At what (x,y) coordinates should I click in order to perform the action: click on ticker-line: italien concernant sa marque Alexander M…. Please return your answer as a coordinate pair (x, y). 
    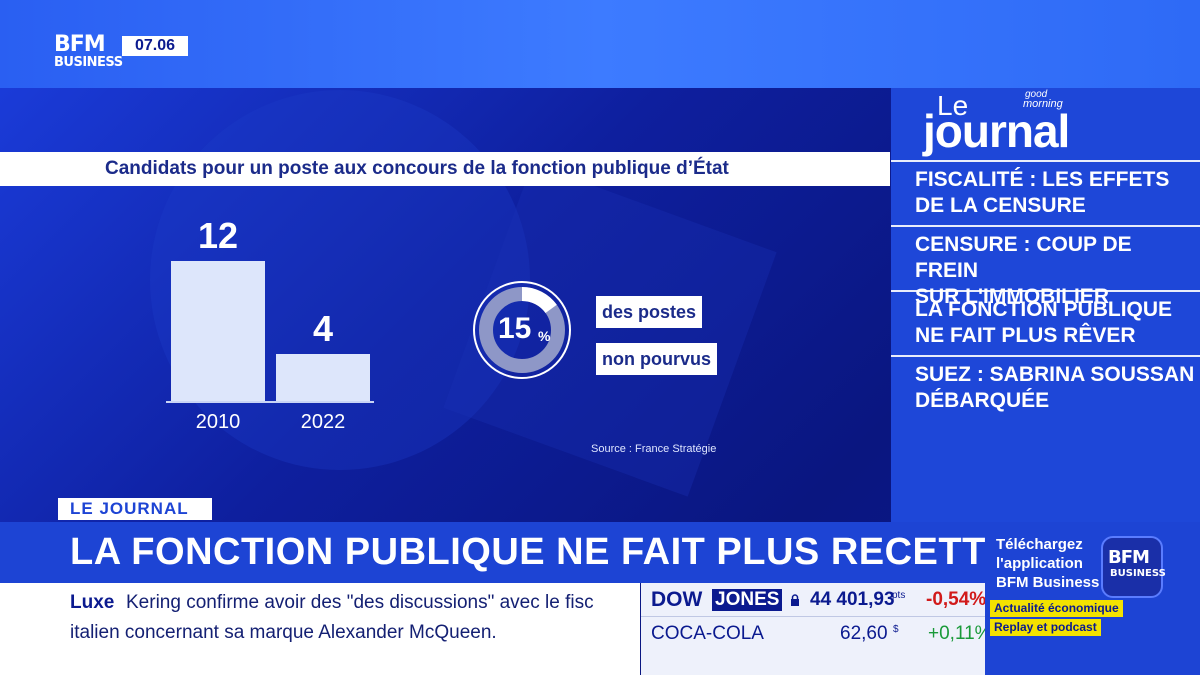
    Looking at the image, I should click on (283, 632).